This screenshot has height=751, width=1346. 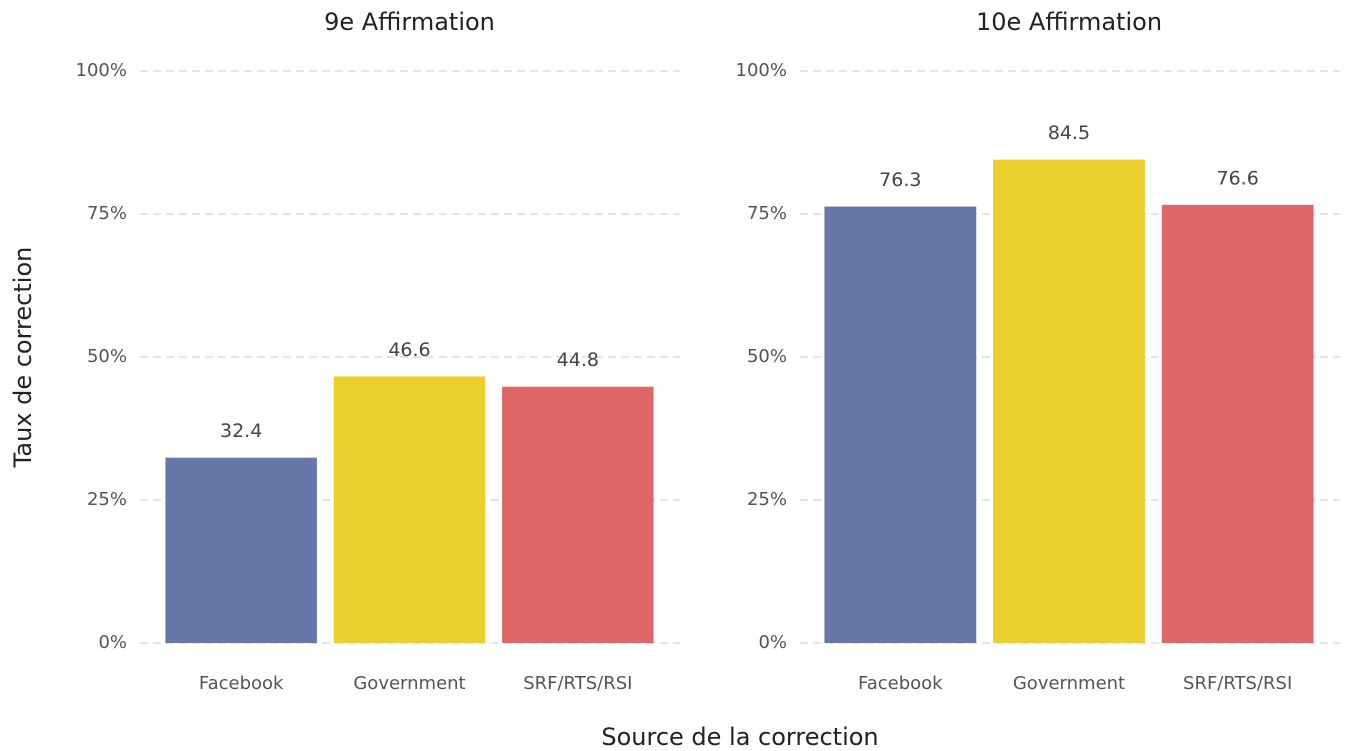 I want to click on value-label: 76.6, so click(x=1238, y=178).